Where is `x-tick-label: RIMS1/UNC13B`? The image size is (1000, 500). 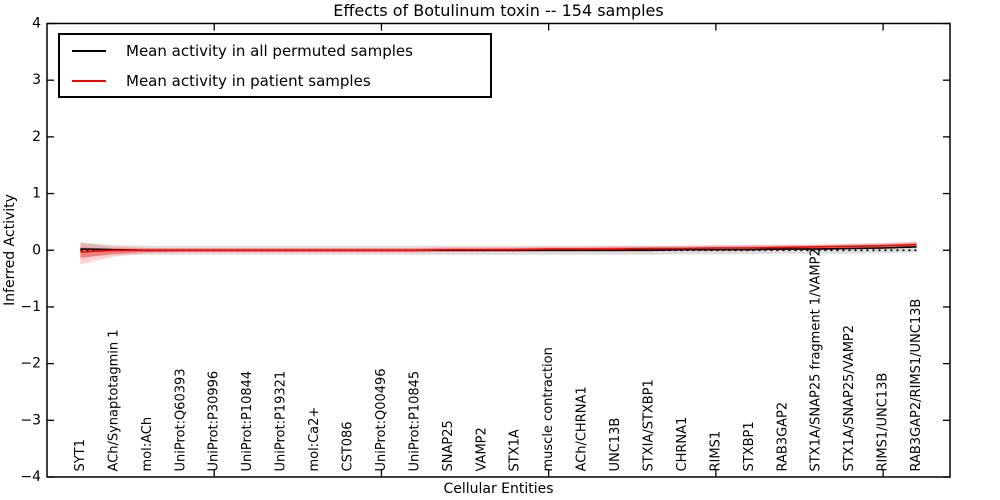 x-tick-label: RIMS1/UNC13B is located at coordinates (883, 422).